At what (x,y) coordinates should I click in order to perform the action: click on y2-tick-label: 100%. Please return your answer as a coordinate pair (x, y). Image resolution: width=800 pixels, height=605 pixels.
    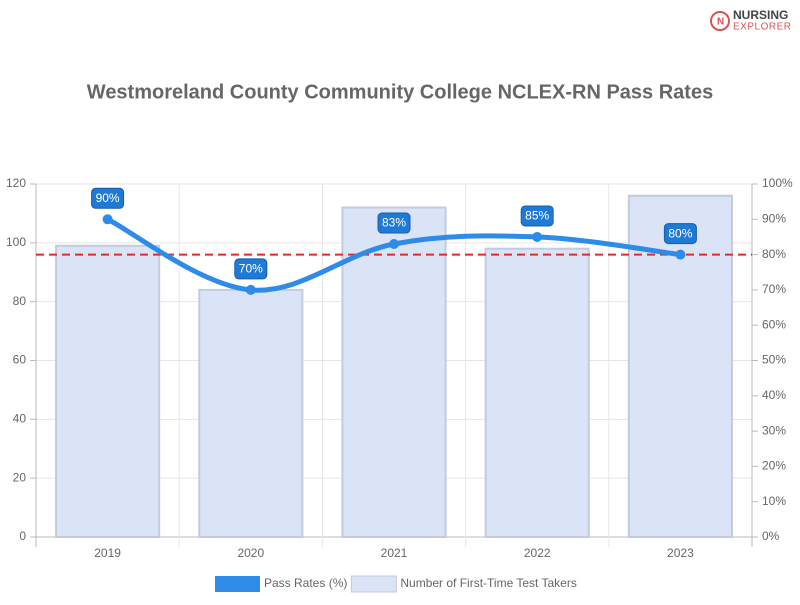
    Looking at the image, I should click on (777, 183).